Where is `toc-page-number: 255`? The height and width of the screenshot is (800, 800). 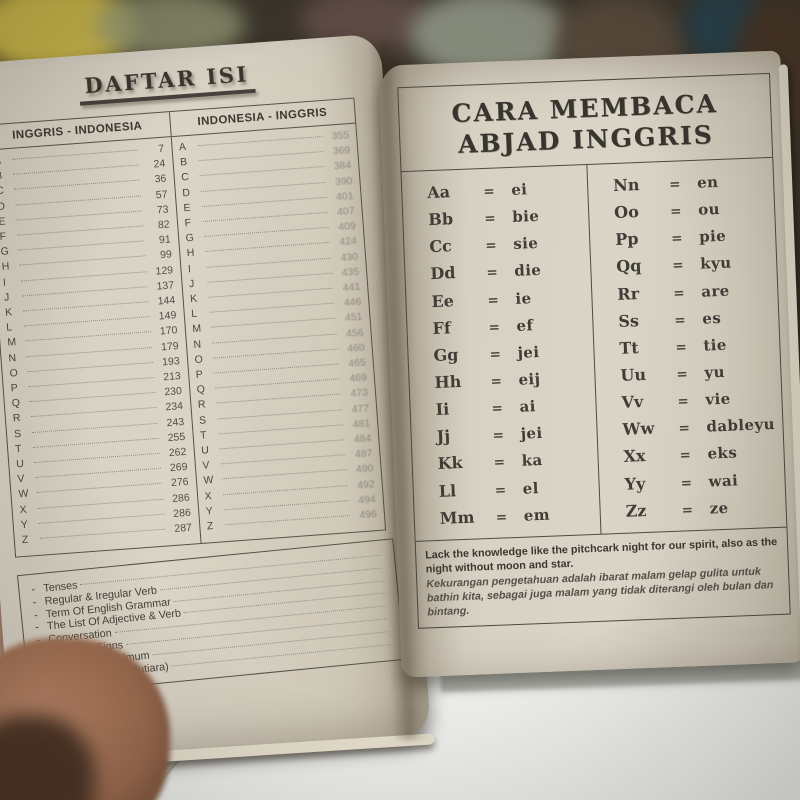 toc-page-number: 255 is located at coordinates (176, 437).